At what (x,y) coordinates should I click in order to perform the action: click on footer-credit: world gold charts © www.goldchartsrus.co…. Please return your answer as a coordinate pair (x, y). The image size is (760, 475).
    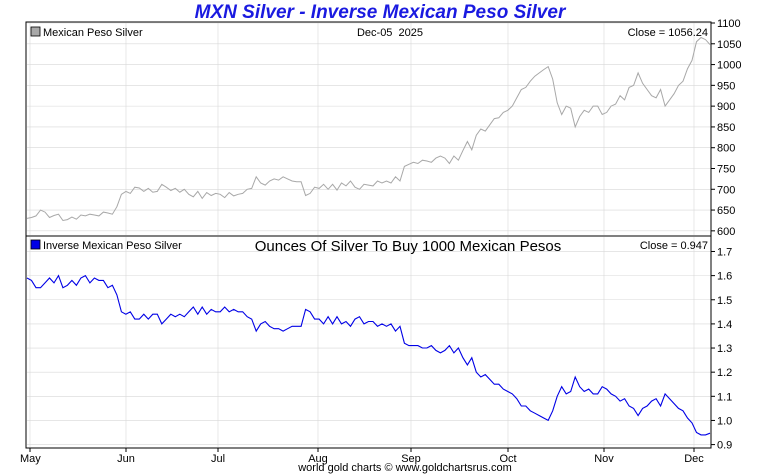
    Looking at the image, I should click on (405, 468).